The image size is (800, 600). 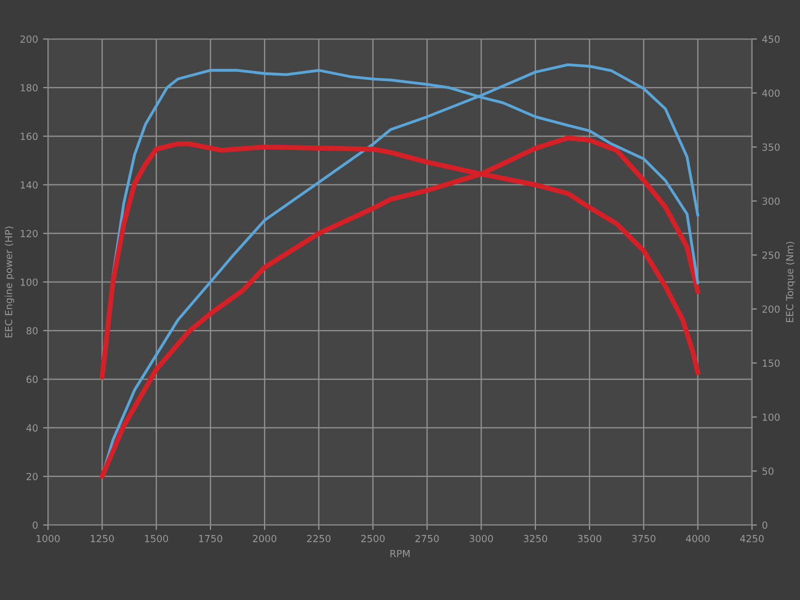 What do you see at coordinates (771, 93) in the screenshot?
I see `y2-tick-label: 400` at bounding box center [771, 93].